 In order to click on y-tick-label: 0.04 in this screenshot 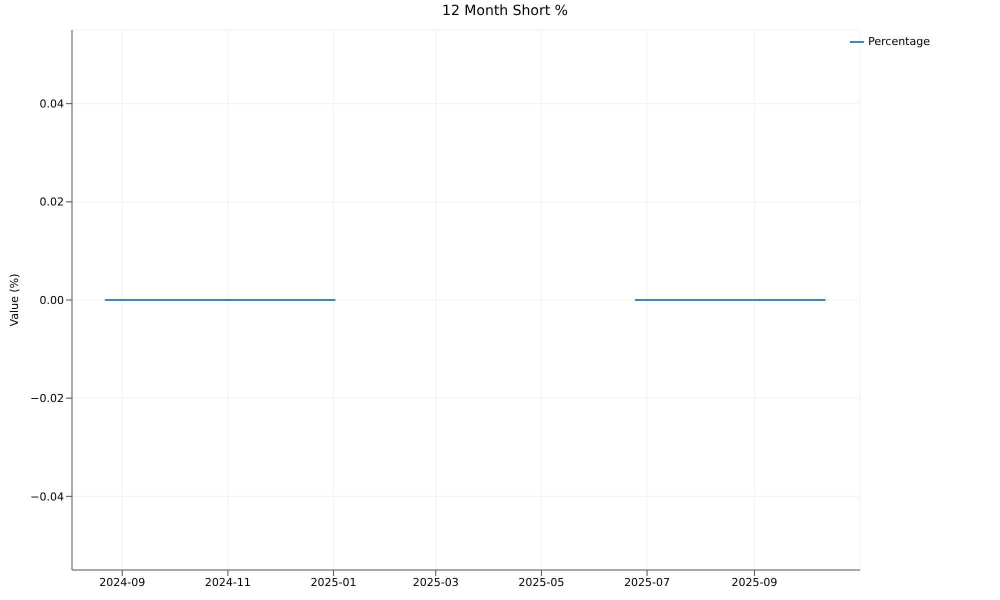, I will do `click(52, 104)`.